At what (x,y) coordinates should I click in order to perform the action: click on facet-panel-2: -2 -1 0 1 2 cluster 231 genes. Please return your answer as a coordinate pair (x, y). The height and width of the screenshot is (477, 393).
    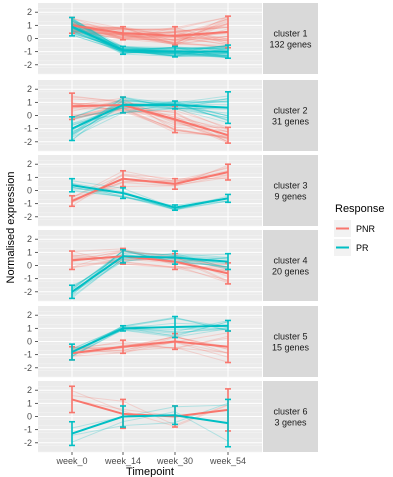
    Looking at the image, I should click on (171, 116).